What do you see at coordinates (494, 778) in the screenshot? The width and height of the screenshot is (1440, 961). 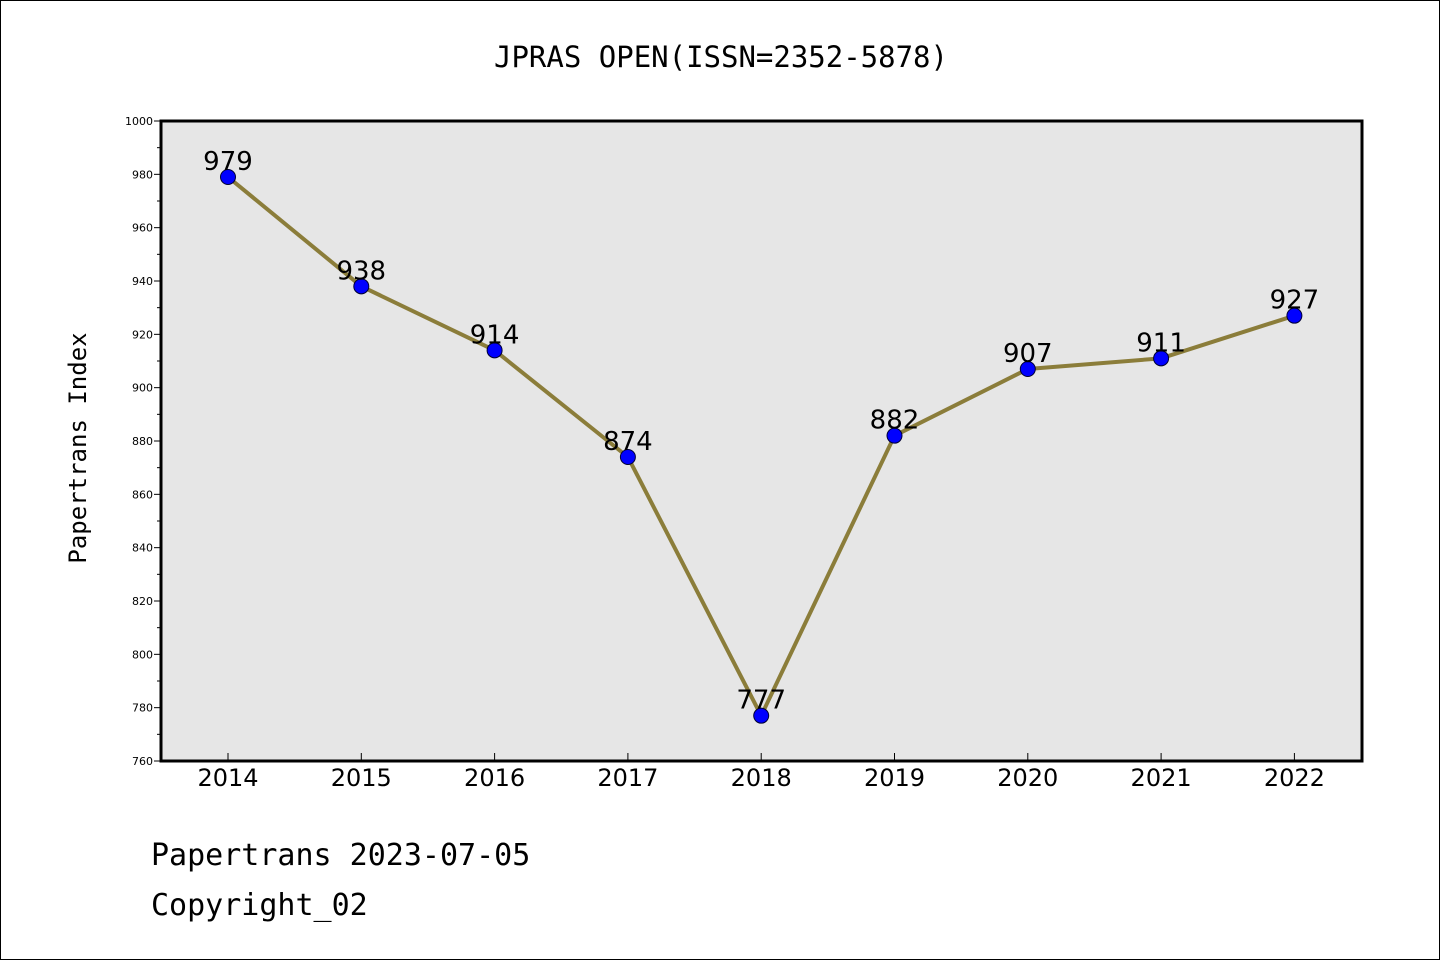 I see `x-tick-label: 2016` at bounding box center [494, 778].